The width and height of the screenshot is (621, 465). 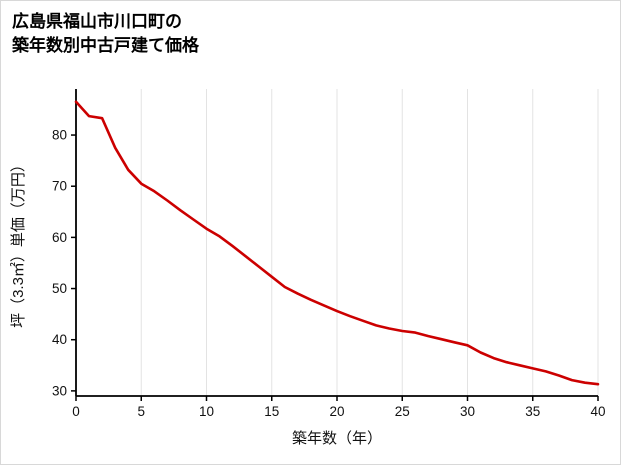 I want to click on x-tick-label: 10, so click(x=206, y=411).